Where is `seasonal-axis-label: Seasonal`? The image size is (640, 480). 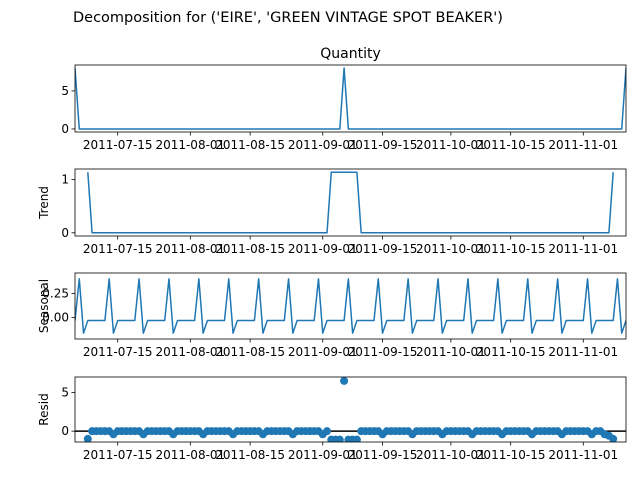
seasonal-axis-label: Seasonal is located at coordinates (44, 306).